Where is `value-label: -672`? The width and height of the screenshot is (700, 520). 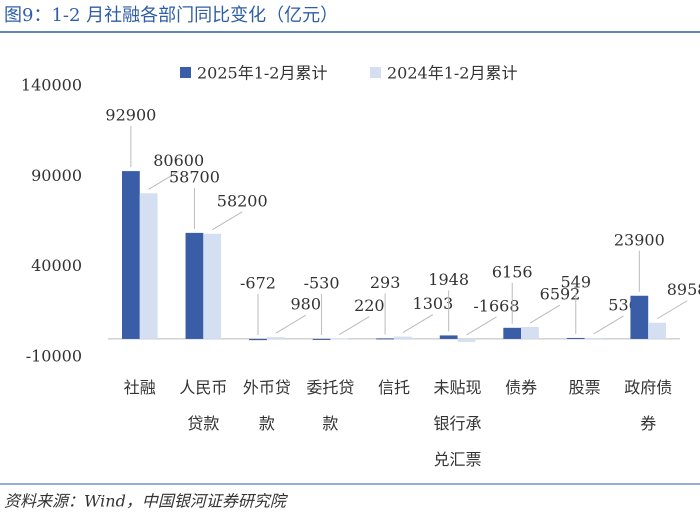 value-label: -672 is located at coordinates (258, 282).